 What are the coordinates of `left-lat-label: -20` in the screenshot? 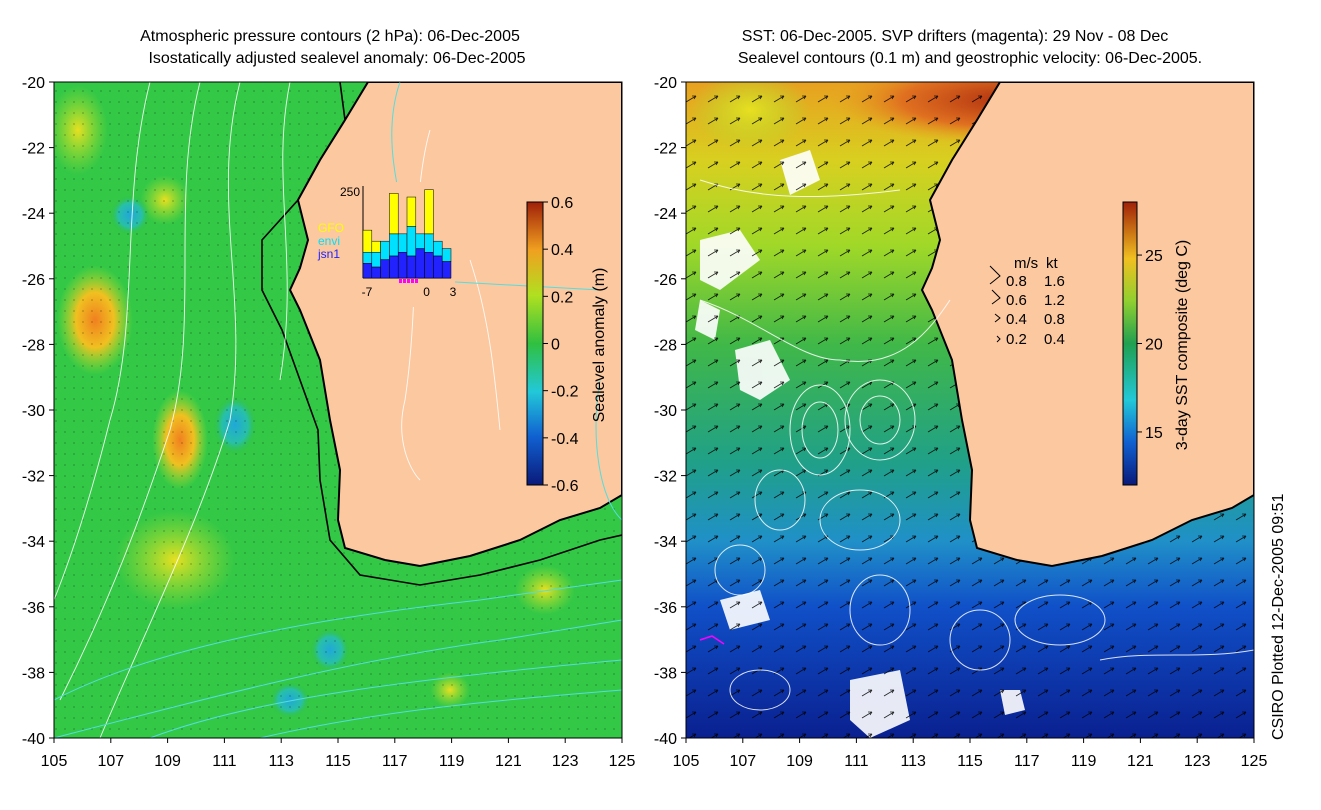 It's located at (33, 83).